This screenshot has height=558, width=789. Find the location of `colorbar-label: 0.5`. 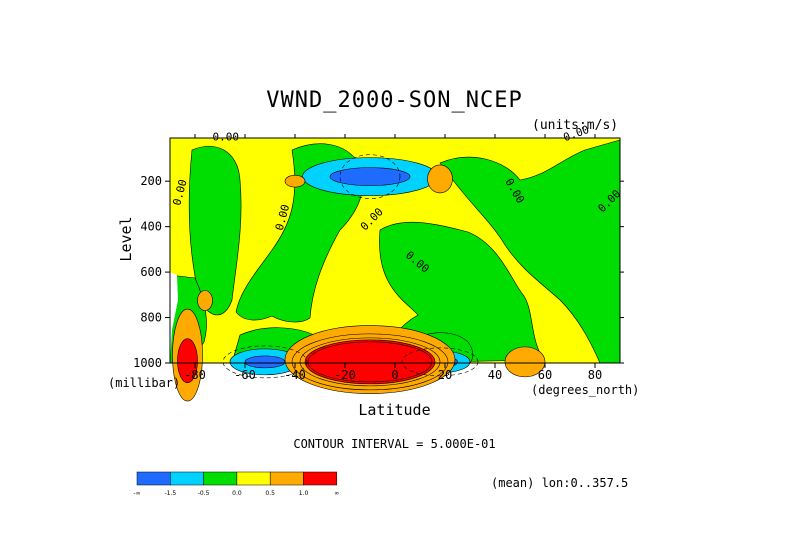

colorbar-label: 0.5 is located at coordinates (270, 493).